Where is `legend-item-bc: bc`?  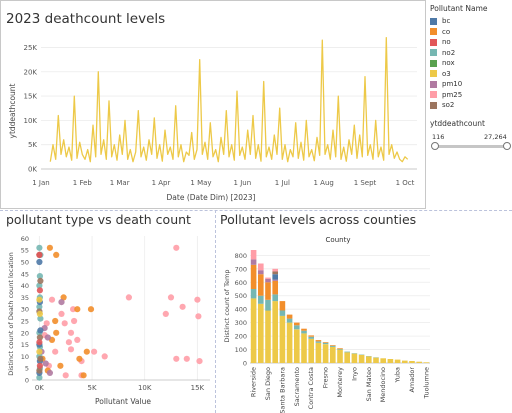 legend-item-bc: bc is located at coordinates (471, 21).